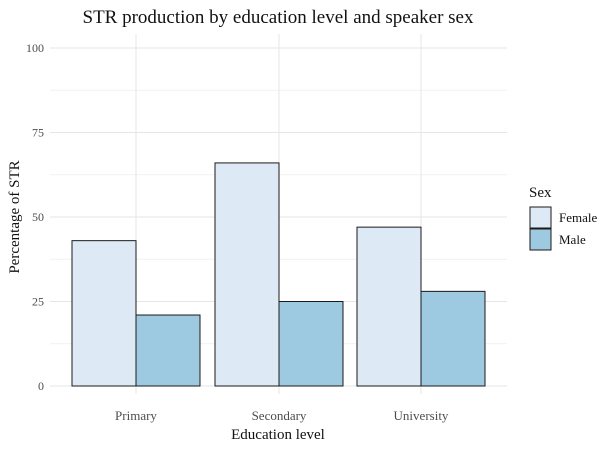 This screenshot has width=613, height=449. I want to click on bar-female-university, so click(389, 306).